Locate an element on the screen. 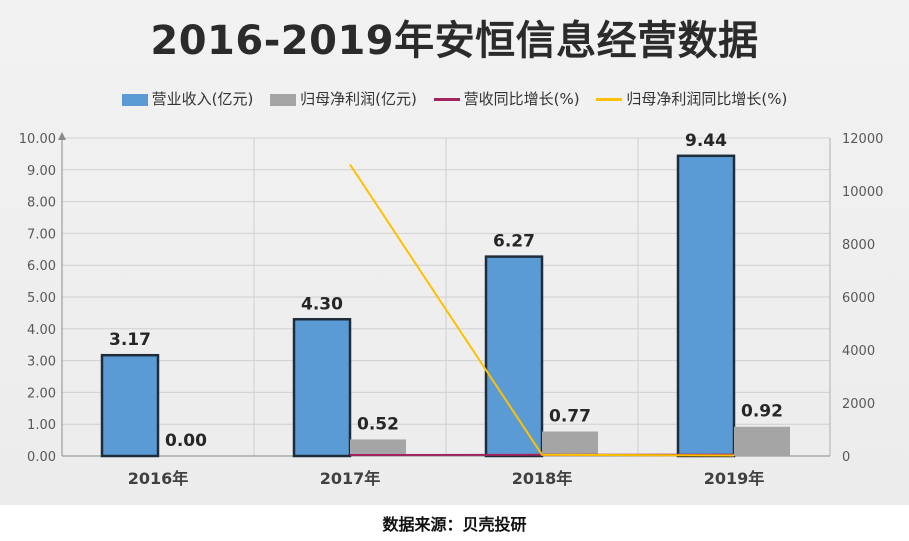 The image size is (909, 541). legend-label-revenue-growth: 营收同比增长(%) is located at coordinates (521, 99).